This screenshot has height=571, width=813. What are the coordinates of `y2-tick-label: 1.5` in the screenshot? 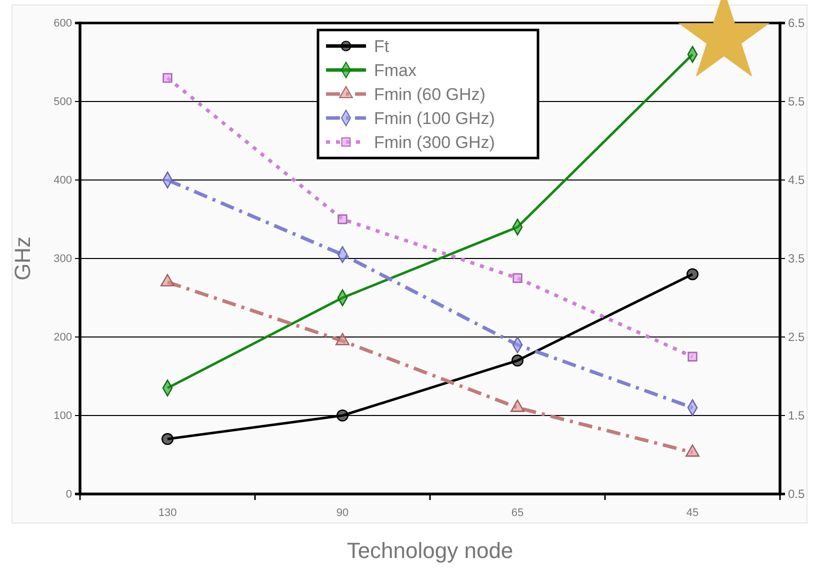 It's located at (797, 415).